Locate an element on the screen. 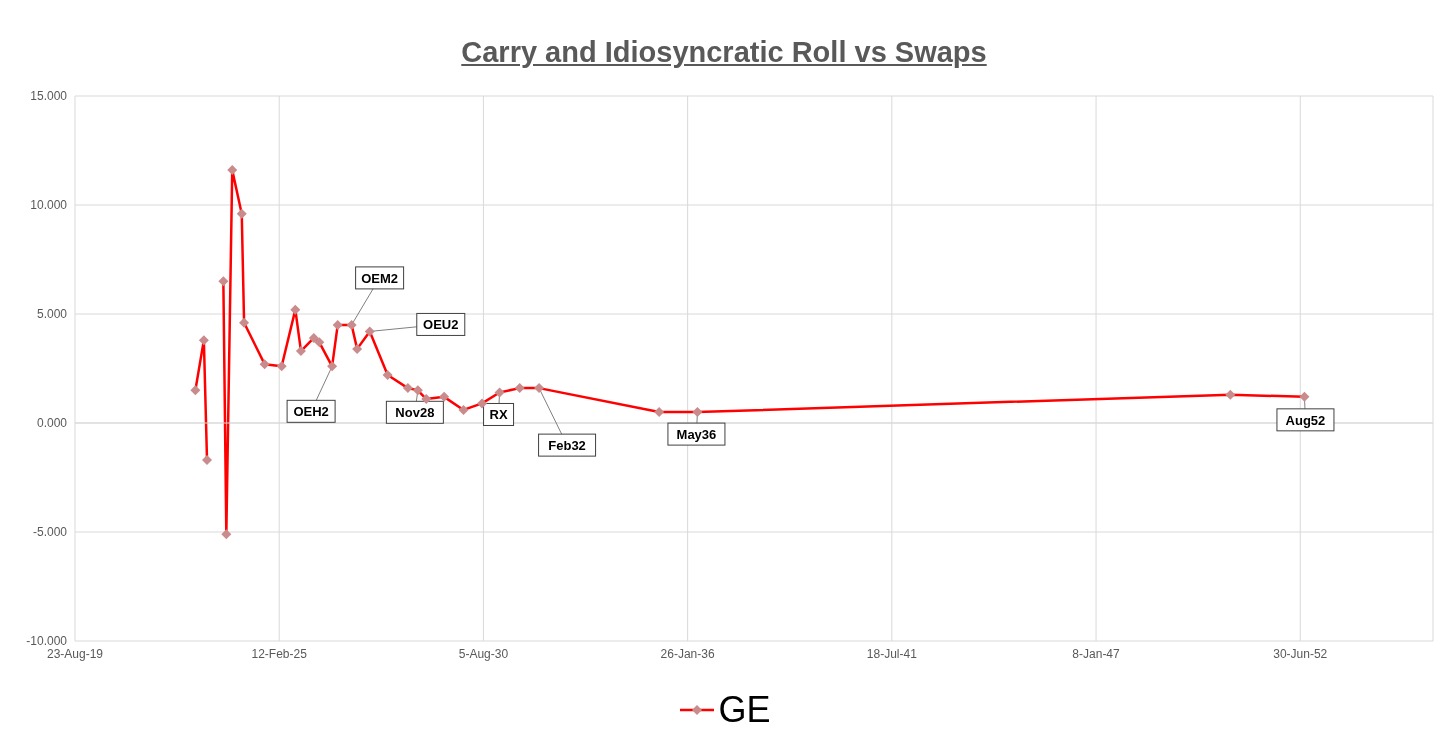 The image size is (1448, 743). annotation: May36 is located at coordinates (696, 435).